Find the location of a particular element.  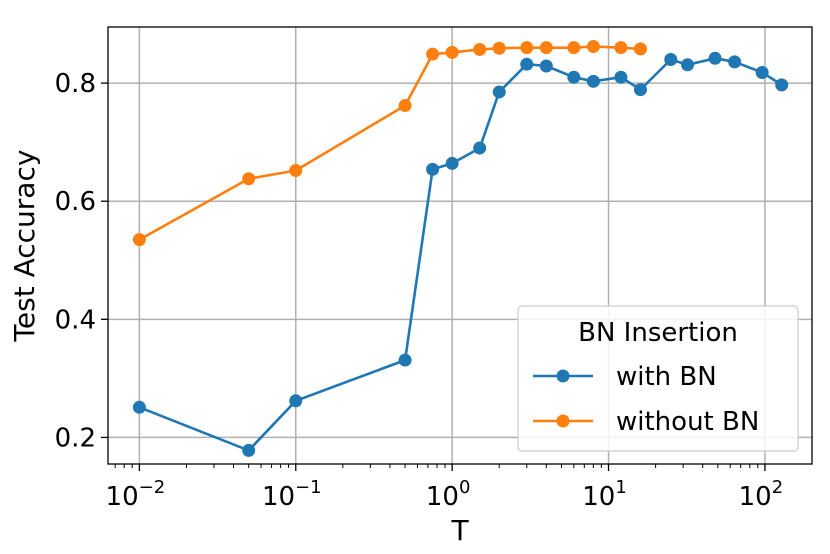

legend-entry: without BN is located at coordinates (646, 422).